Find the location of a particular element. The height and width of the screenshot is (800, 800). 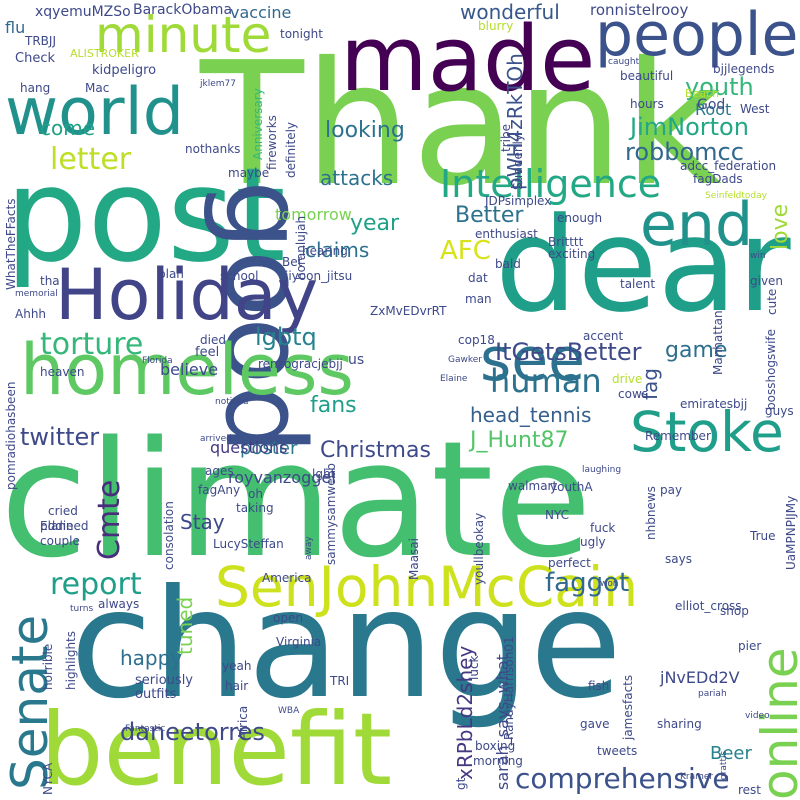

cloud-word: Mac is located at coordinates (97, 88).